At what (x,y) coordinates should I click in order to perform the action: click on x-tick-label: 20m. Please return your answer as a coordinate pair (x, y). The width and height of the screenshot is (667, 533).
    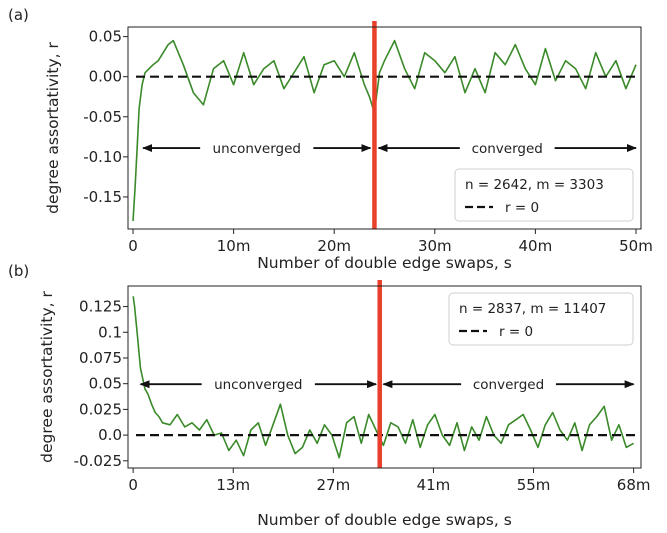
    Looking at the image, I should click on (334, 246).